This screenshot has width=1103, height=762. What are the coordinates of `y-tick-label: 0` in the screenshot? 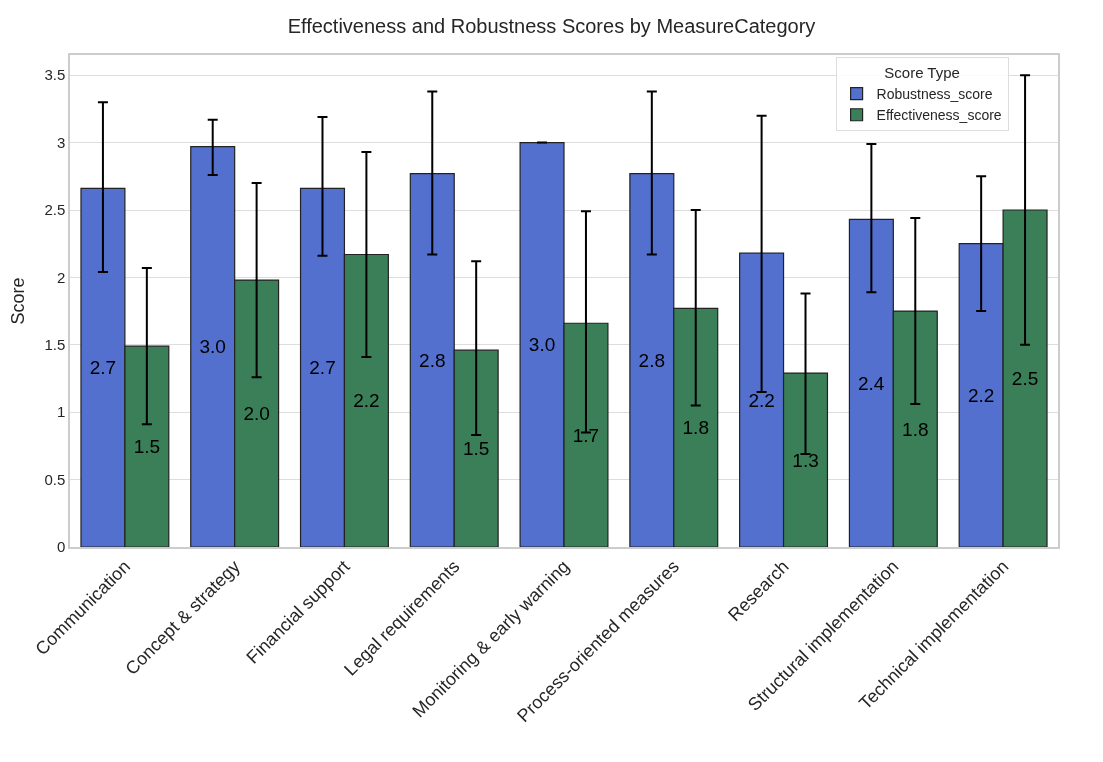 It's located at (61, 547).